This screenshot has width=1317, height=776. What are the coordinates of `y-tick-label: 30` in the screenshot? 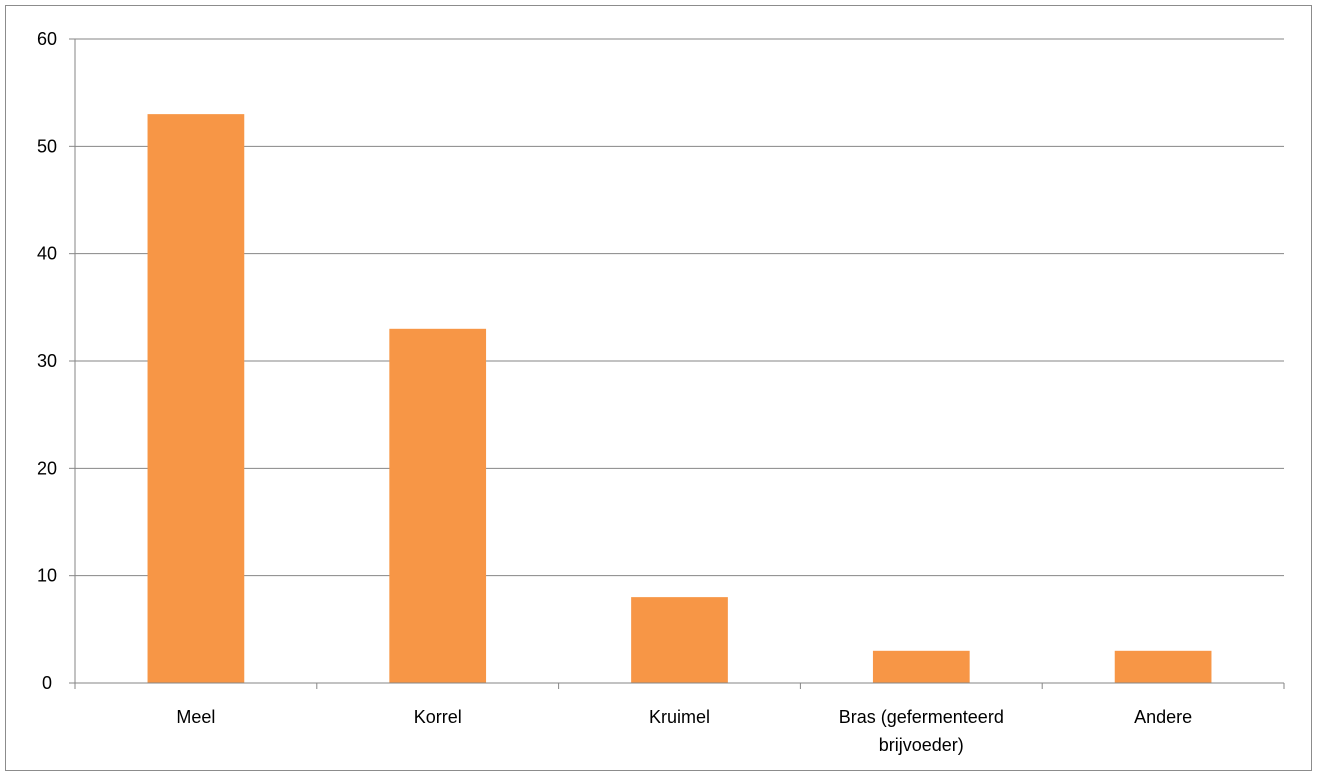 It's located at (47, 361).